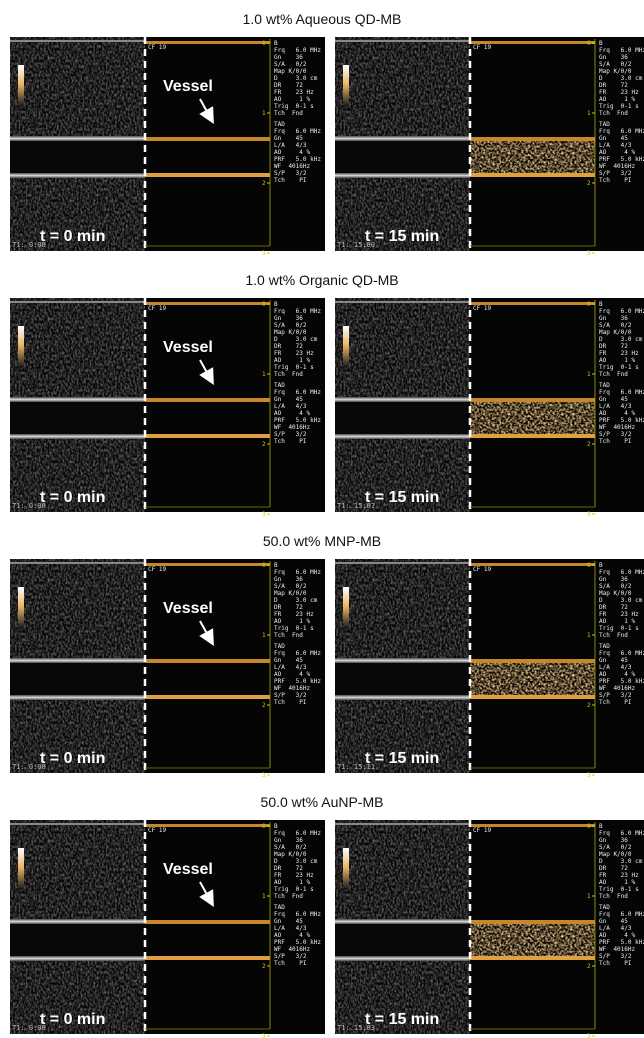  I want to click on setting-line: S/A 0/2, so click(615, 847).